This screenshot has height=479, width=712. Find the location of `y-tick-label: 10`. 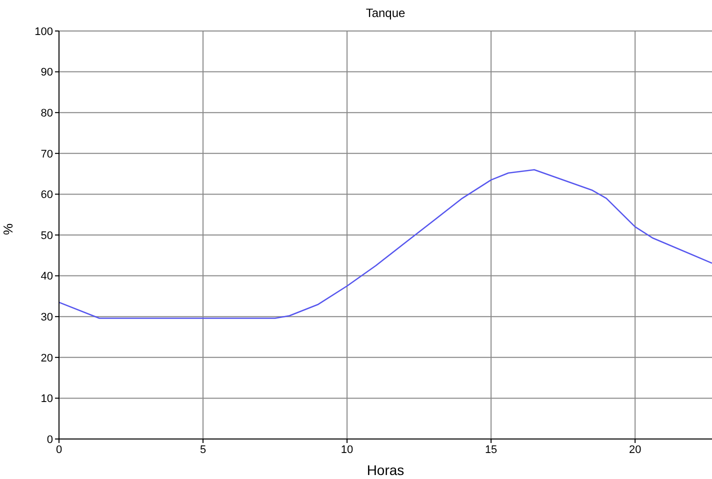

y-tick-label: 10 is located at coordinates (46, 399).